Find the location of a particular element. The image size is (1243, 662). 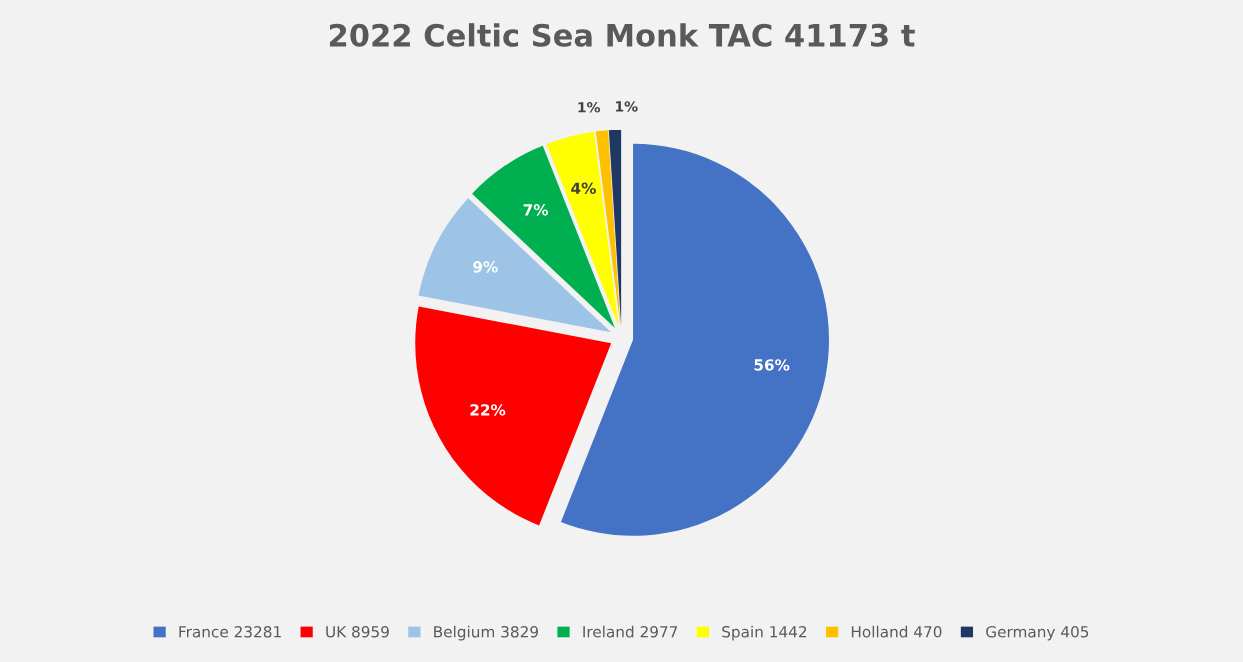

data-label: 9% is located at coordinates (485, 267).